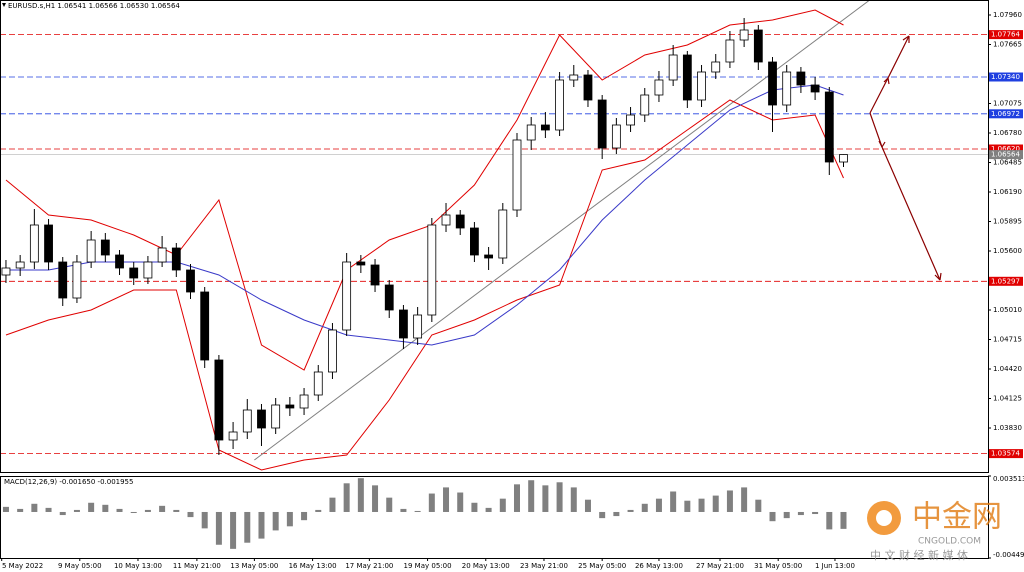 The height and width of the screenshot is (572, 1024). What do you see at coordinates (957, 517) in the screenshot?
I see `watermark-name: 中金网` at bounding box center [957, 517].